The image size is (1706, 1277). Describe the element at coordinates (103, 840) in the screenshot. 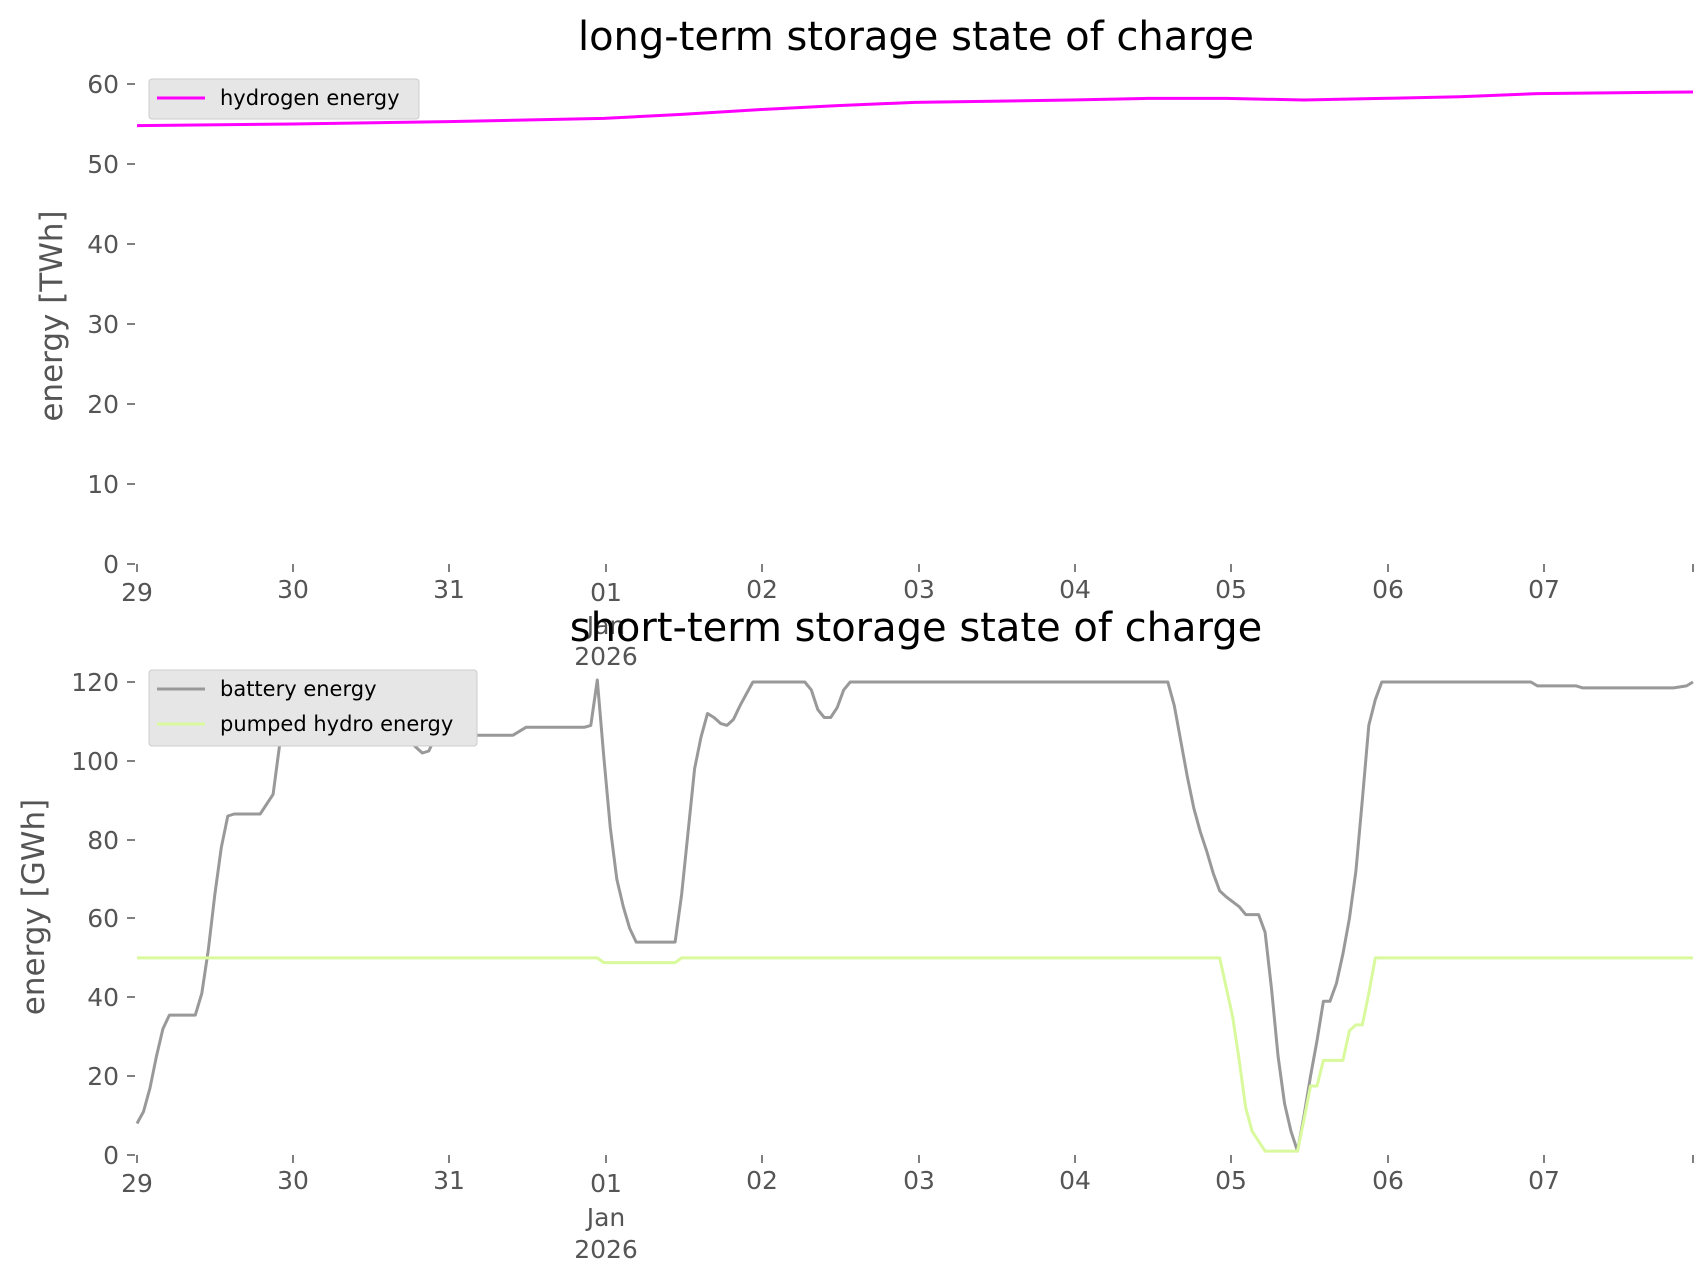

I see `y-tick-label: 80` at that location.